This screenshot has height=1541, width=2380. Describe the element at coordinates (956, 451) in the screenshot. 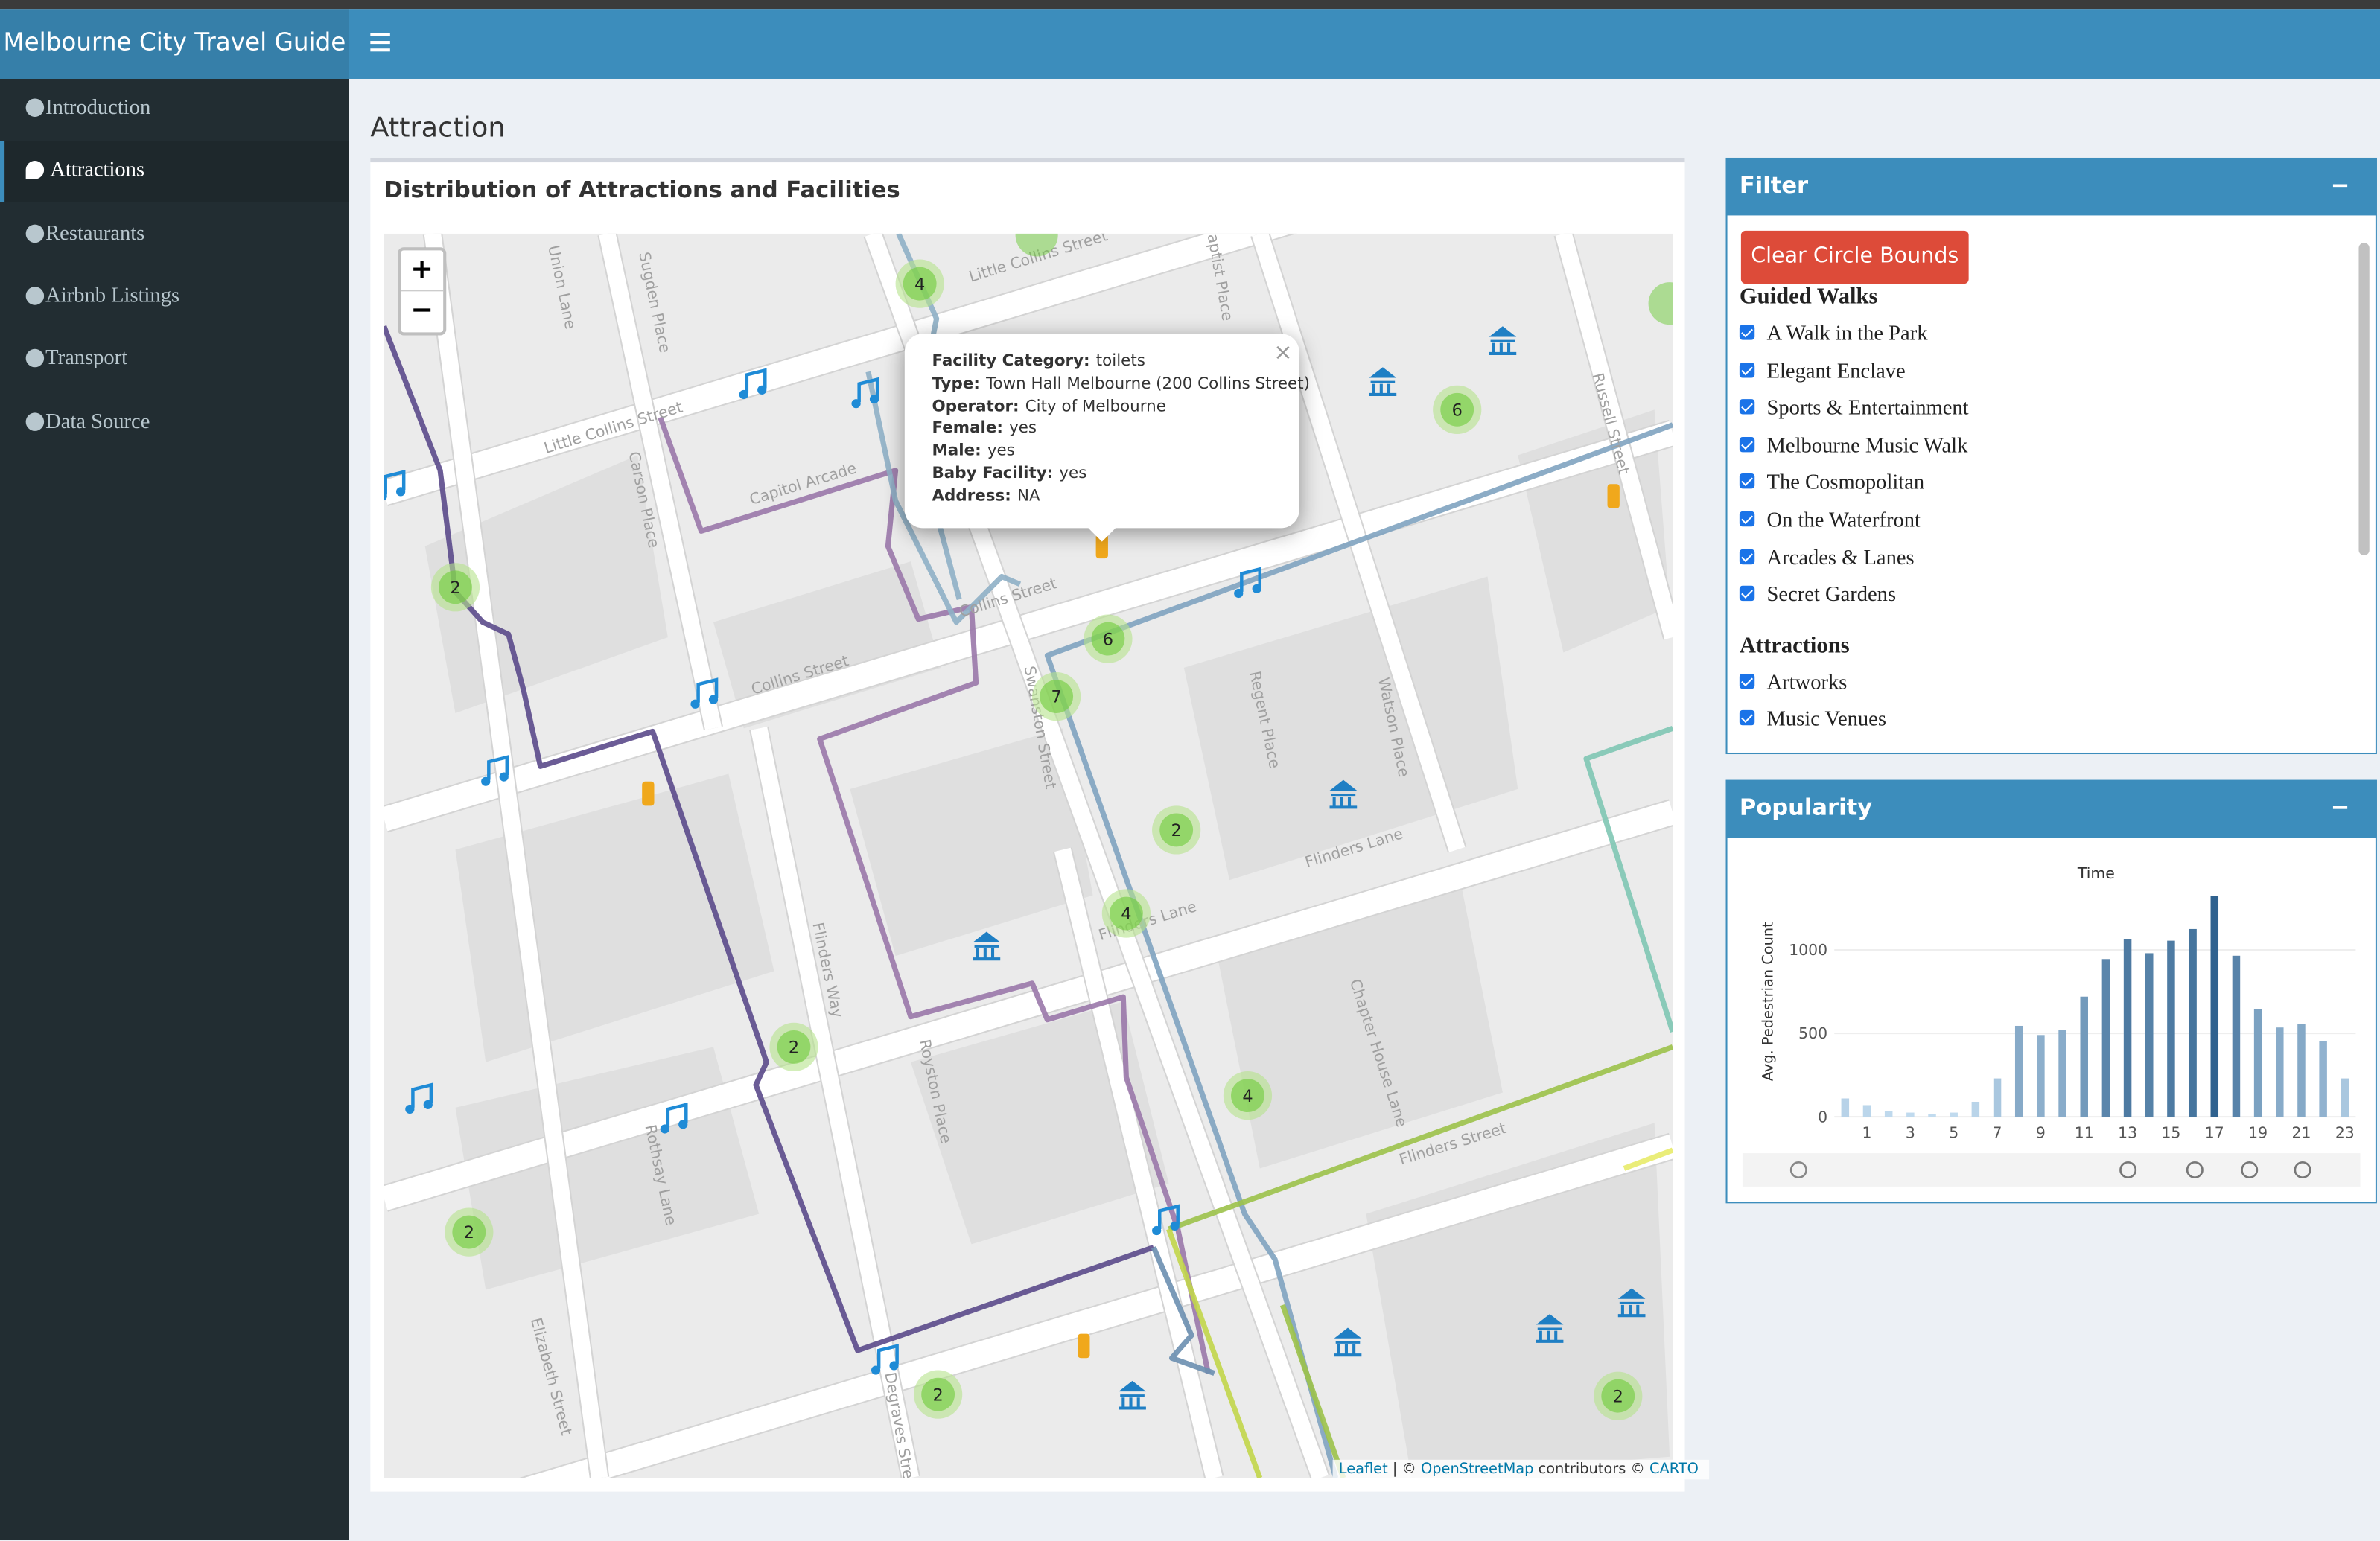

I see `popup-label: Male:` at that location.